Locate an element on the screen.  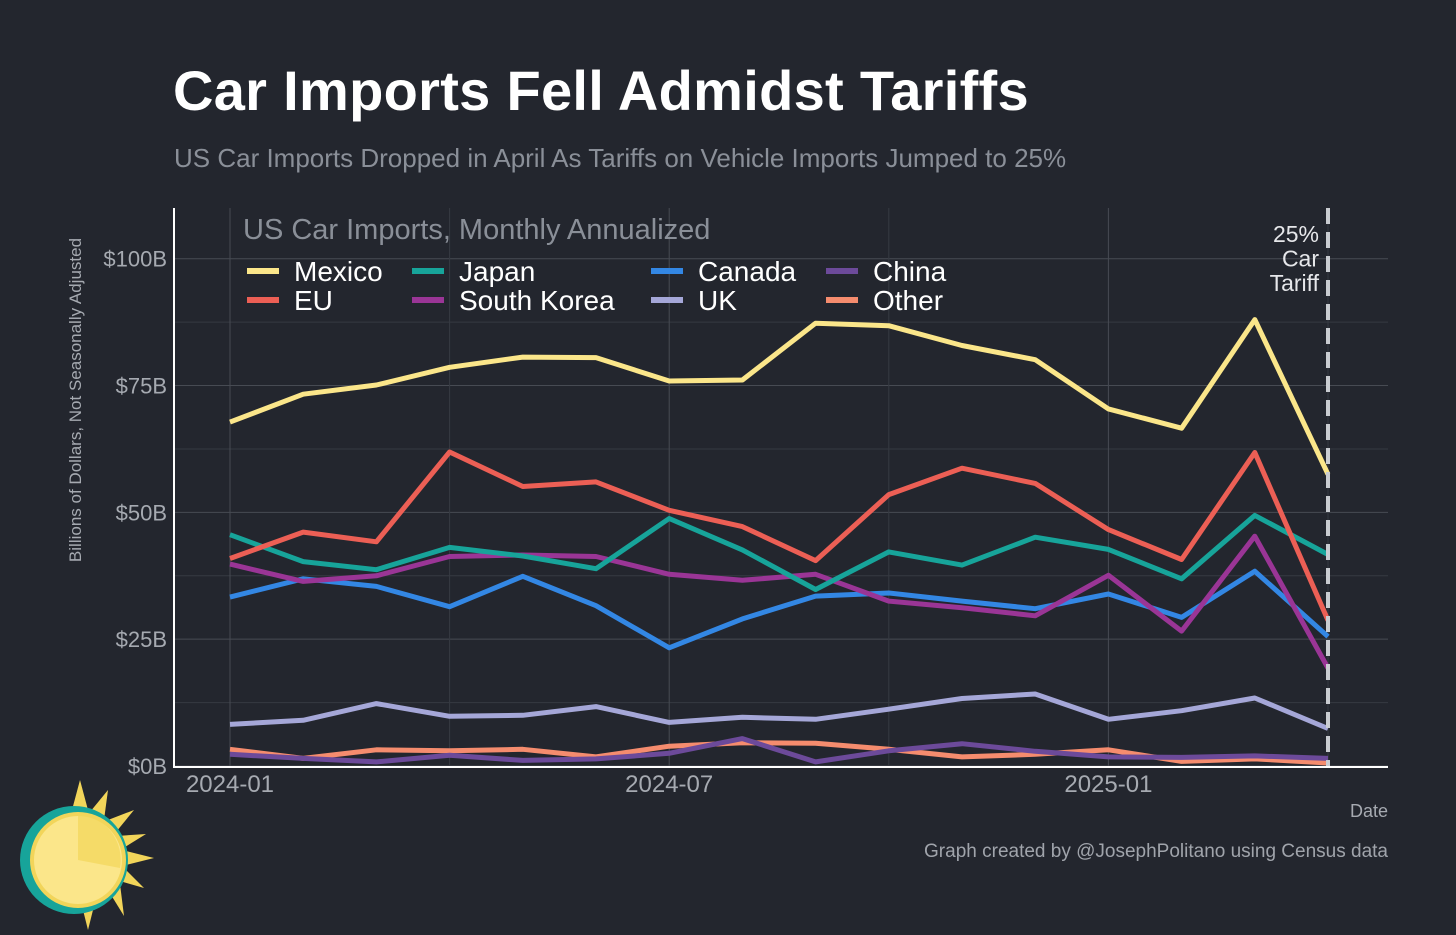
sun-icon is located at coordinates (87, 857).